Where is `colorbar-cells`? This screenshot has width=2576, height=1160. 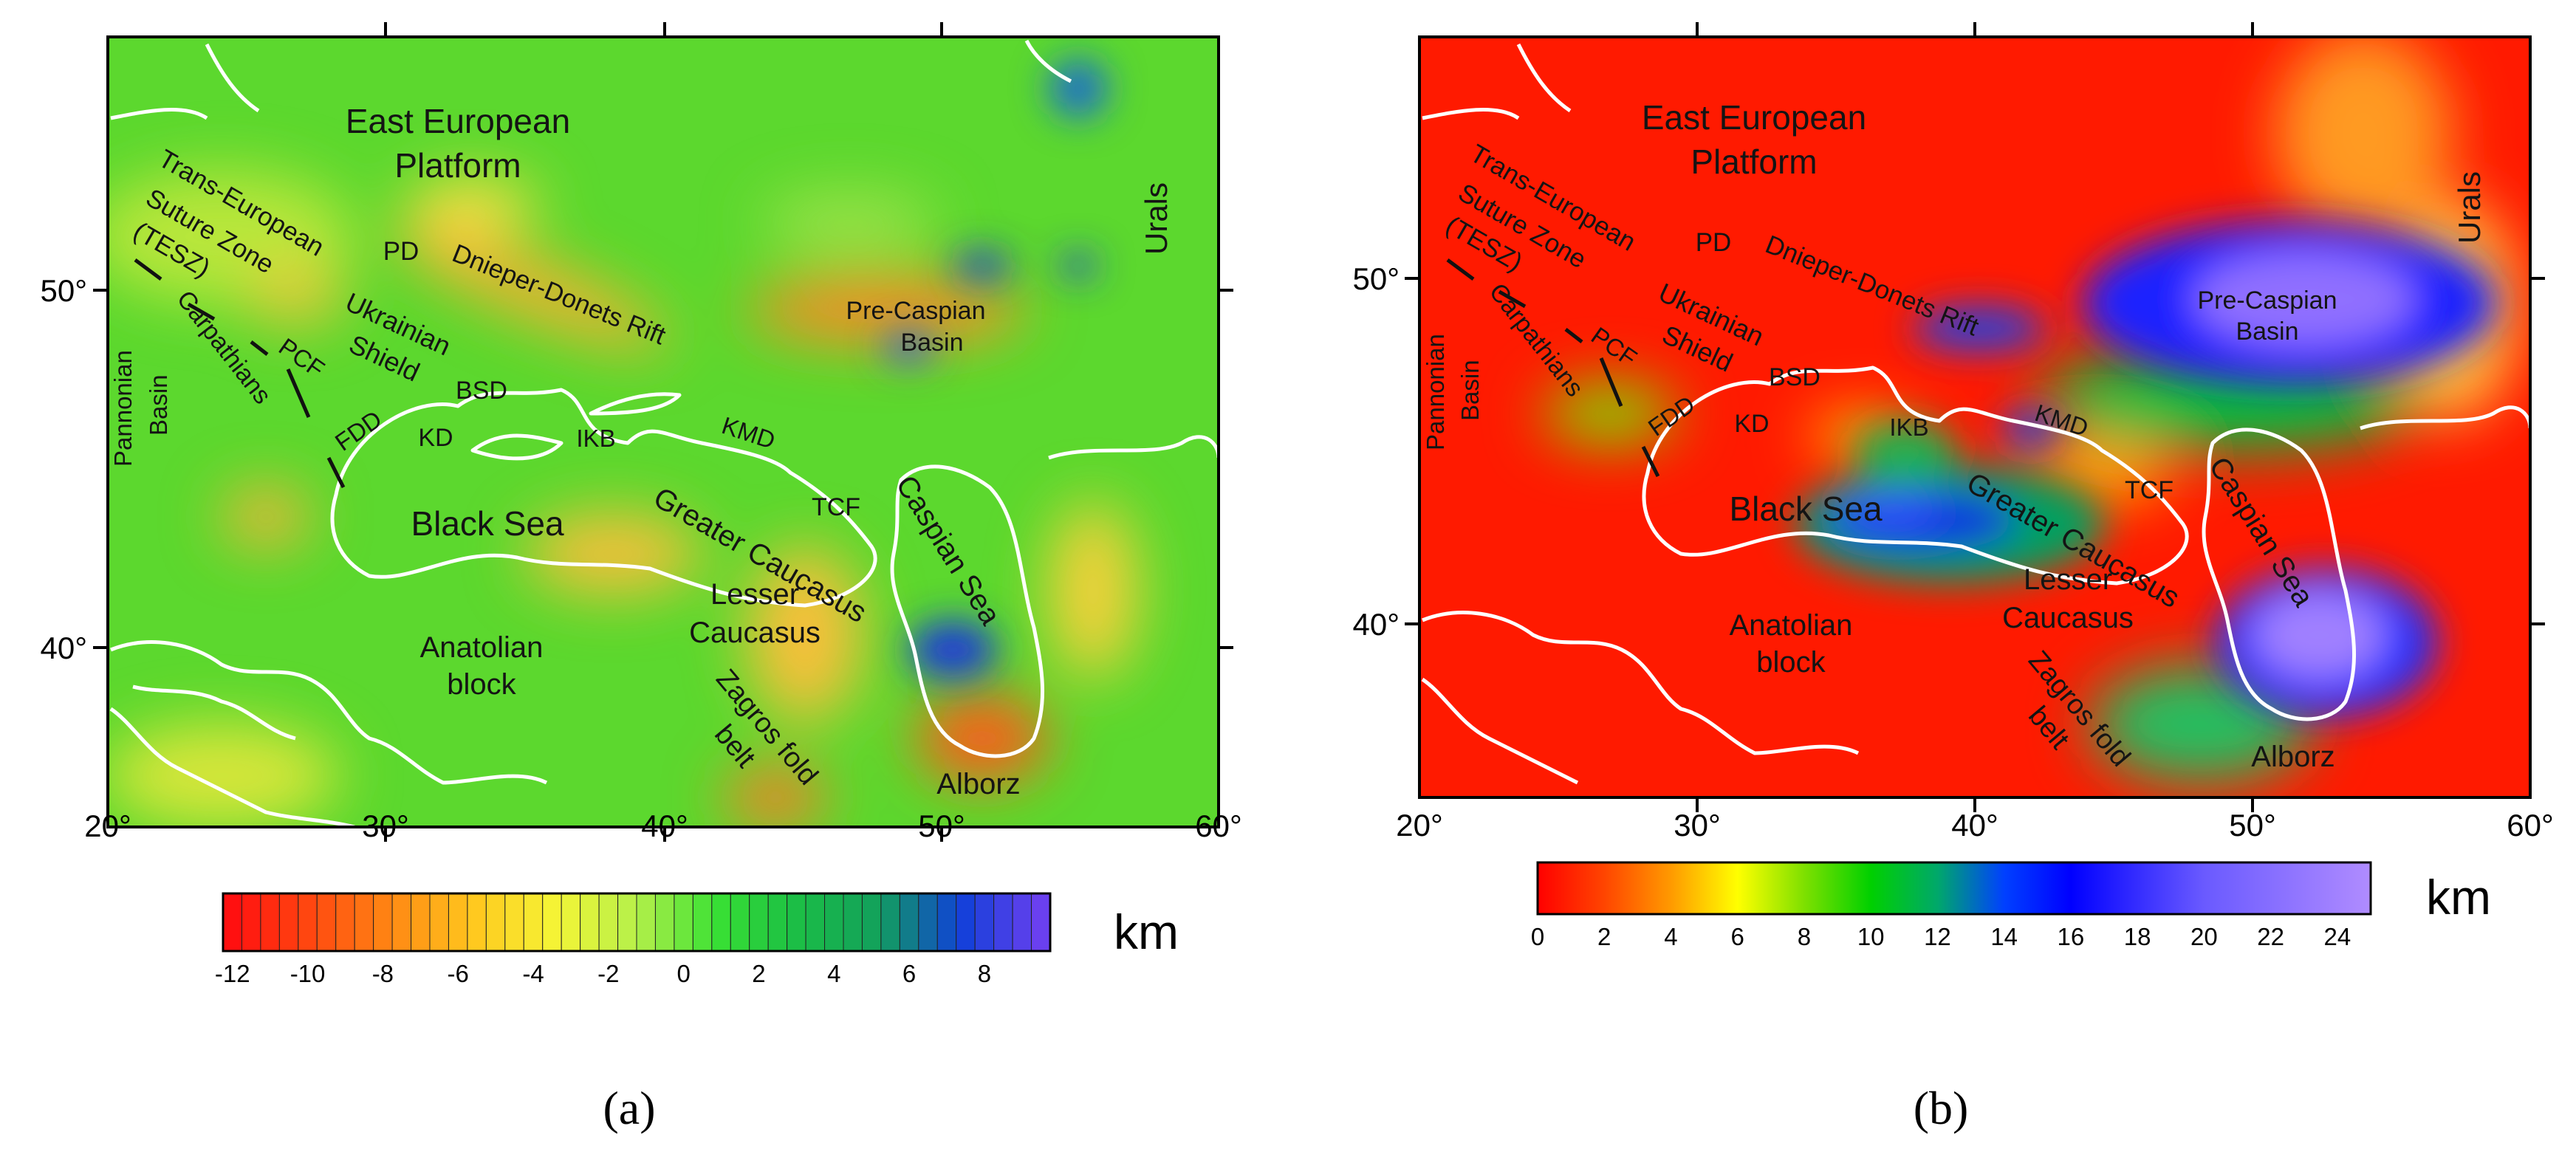
colorbar-cells is located at coordinates (636, 922).